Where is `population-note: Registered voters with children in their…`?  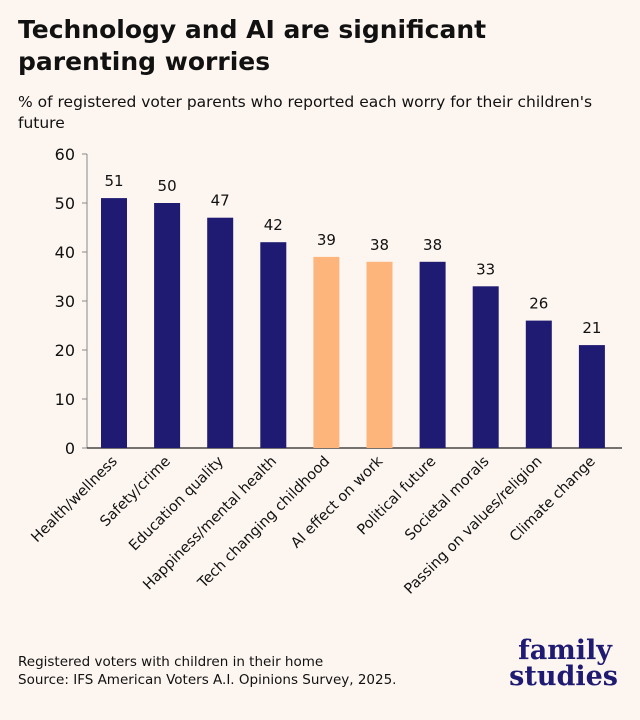 population-note: Registered voters with children in their… is located at coordinates (171, 662).